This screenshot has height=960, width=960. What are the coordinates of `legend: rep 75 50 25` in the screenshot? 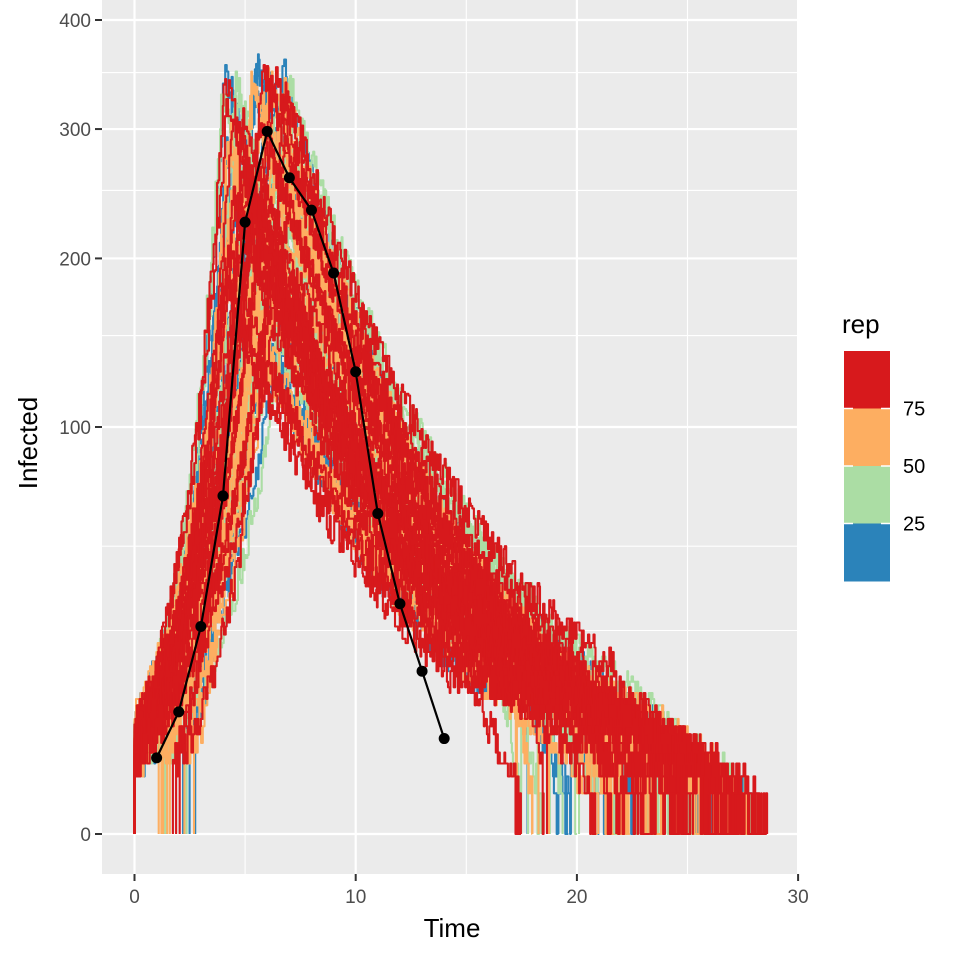 It's located at (883, 445).